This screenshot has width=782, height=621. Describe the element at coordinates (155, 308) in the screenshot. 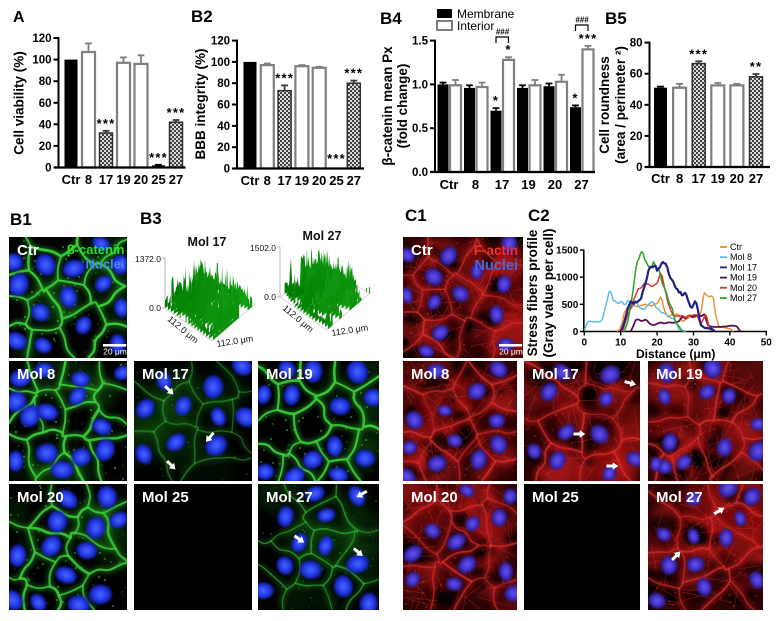

I see `svg-text: 0.0` at that location.